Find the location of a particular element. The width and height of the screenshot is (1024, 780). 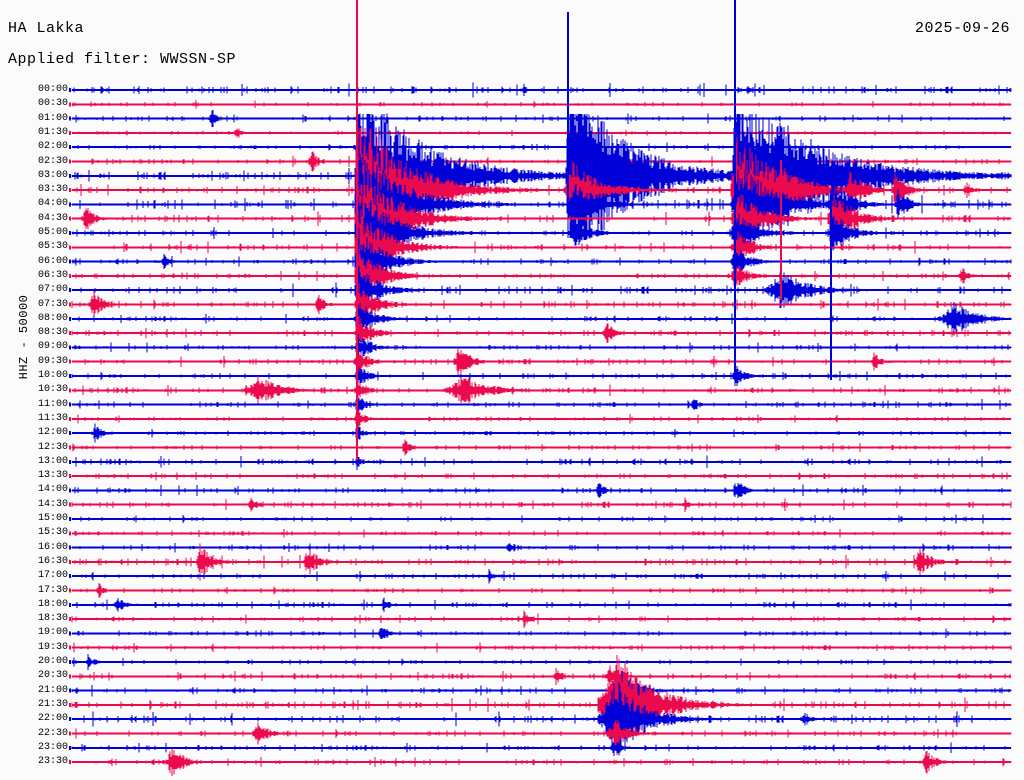

applied-filter-label: Applied filter: WWSSN-SP is located at coordinates (122, 59).